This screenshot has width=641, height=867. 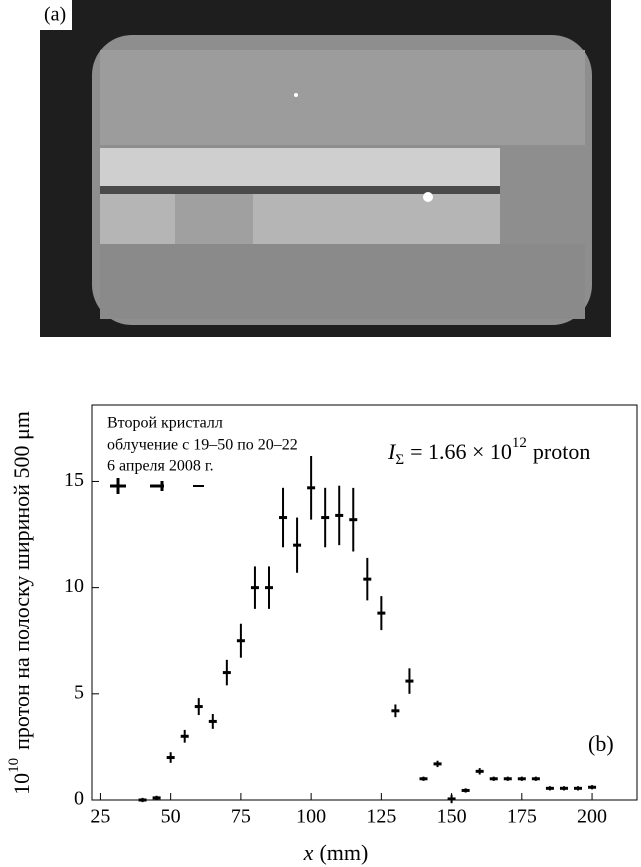 I want to click on formula-text: = 1.66 × 10, so click(x=461, y=451).